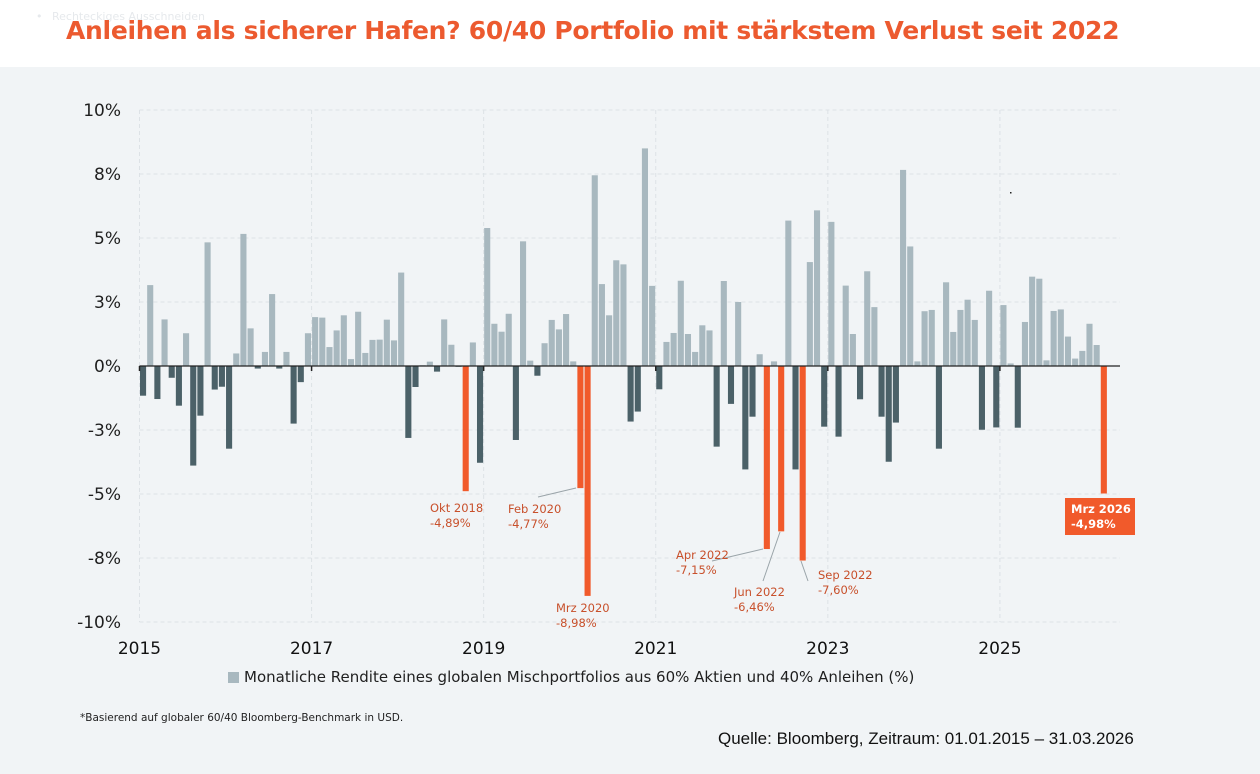 The image size is (1260, 774). Describe the element at coordinates (107, 239) in the screenshot. I see `y-tick-label: 5%` at that location.